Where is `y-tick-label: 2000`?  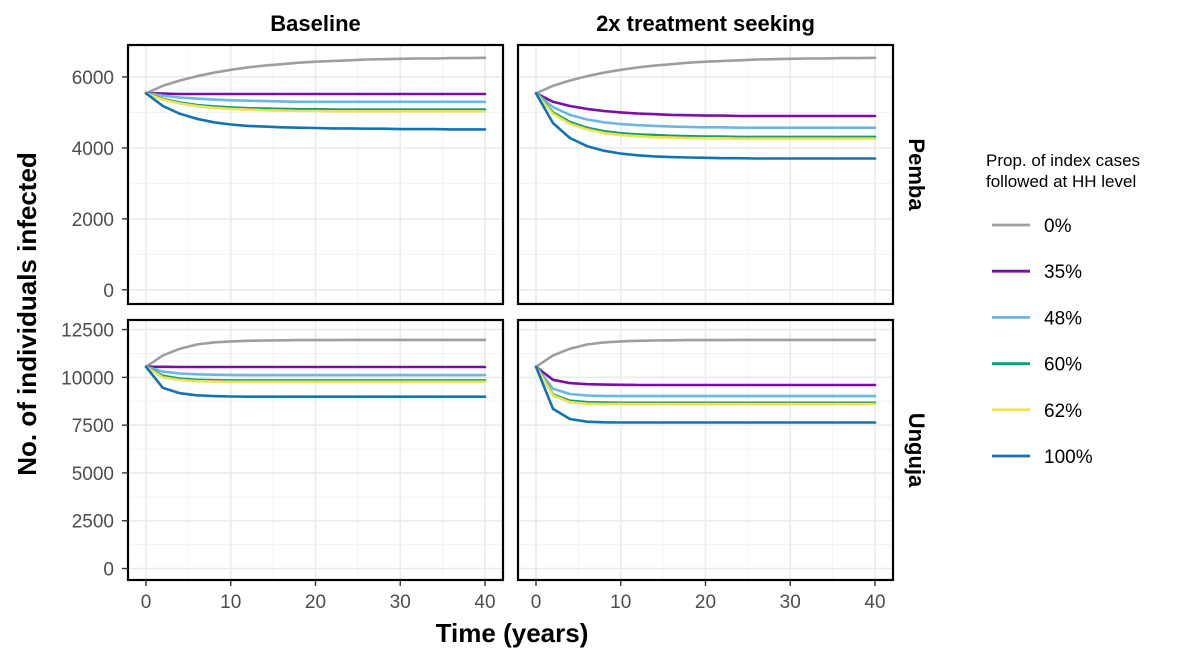 y-tick-label: 2000 is located at coordinates (93, 220).